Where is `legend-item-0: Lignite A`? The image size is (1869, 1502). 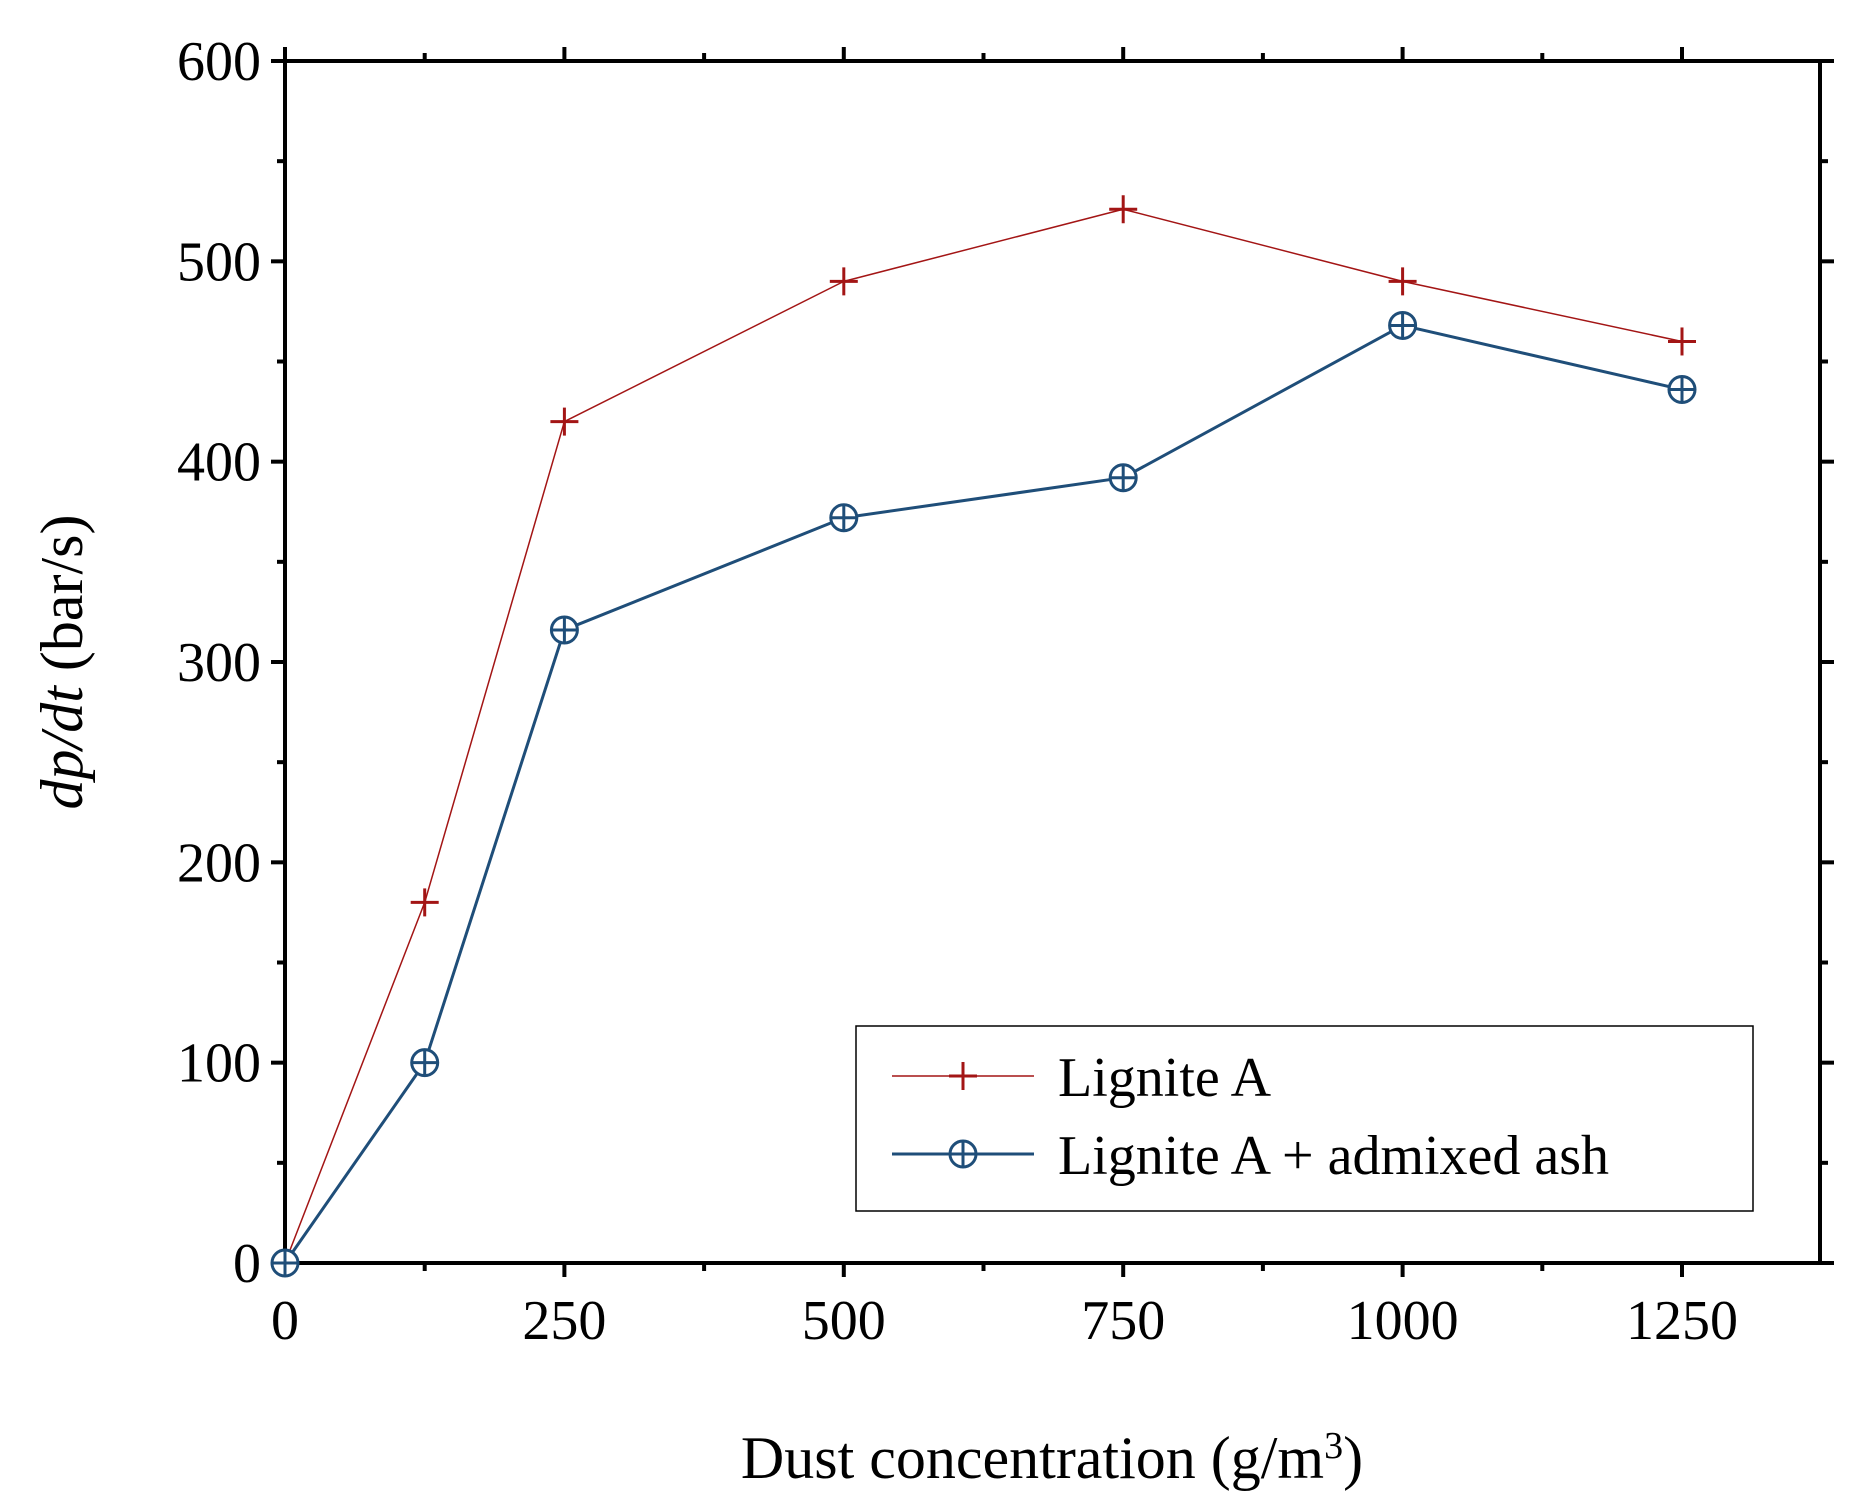
legend-item-0: Lignite A is located at coordinates (1082, 1078).